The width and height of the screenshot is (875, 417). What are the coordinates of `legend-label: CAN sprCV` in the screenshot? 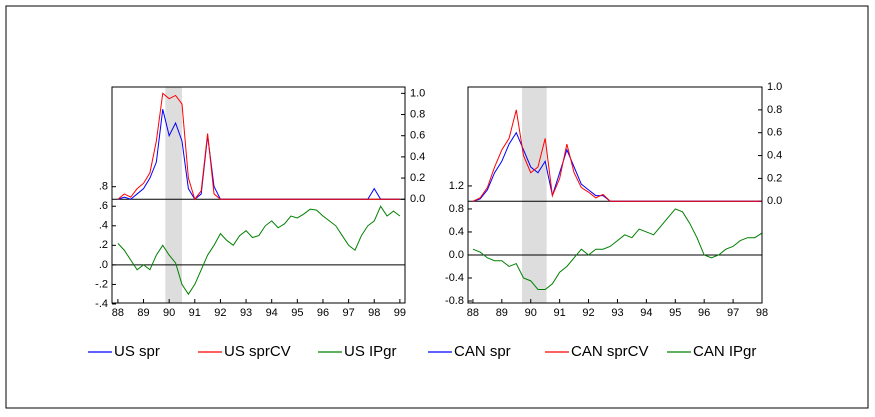 It's located at (610, 351).